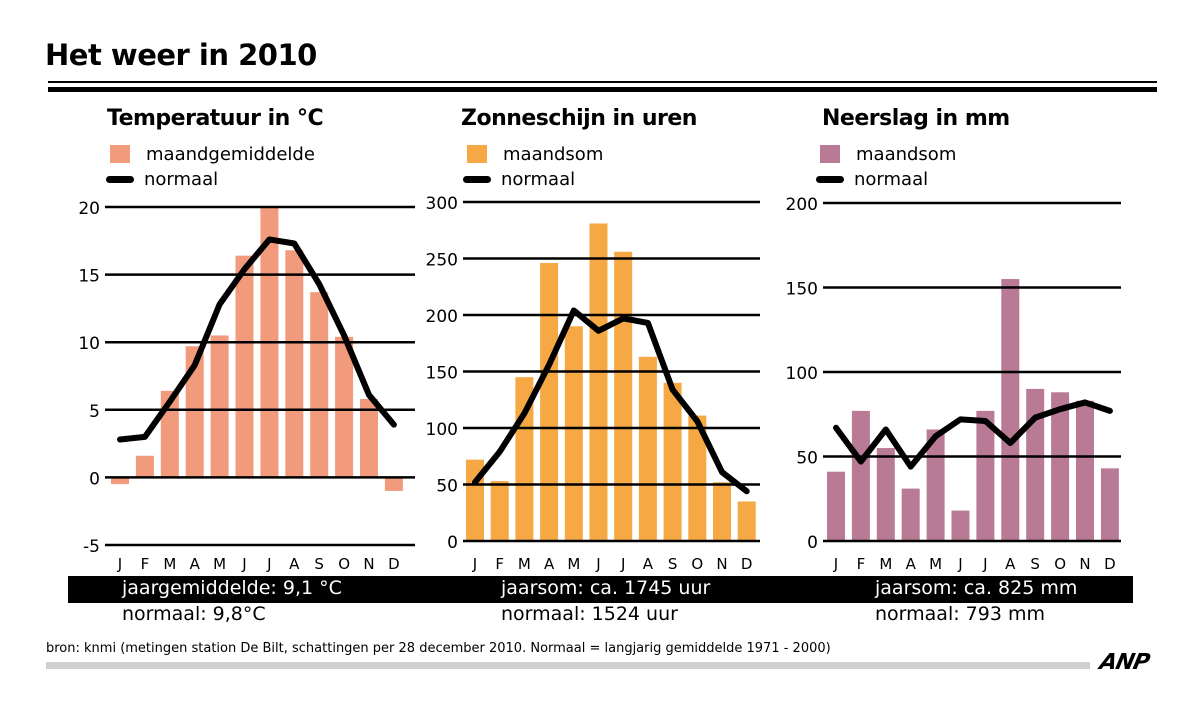 This screenshot has height=706, width=1200. What do you see at coordinates (611, 401) in the screenshot?
I see `line-normal-sunshine` at bounding box center [611, 401].